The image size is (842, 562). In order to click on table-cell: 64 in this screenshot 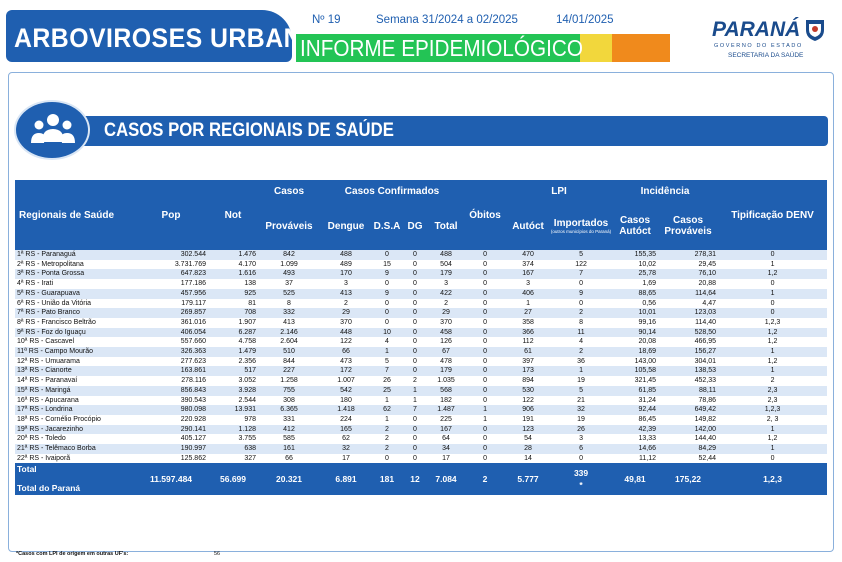, I will do `click(446, 439)`.